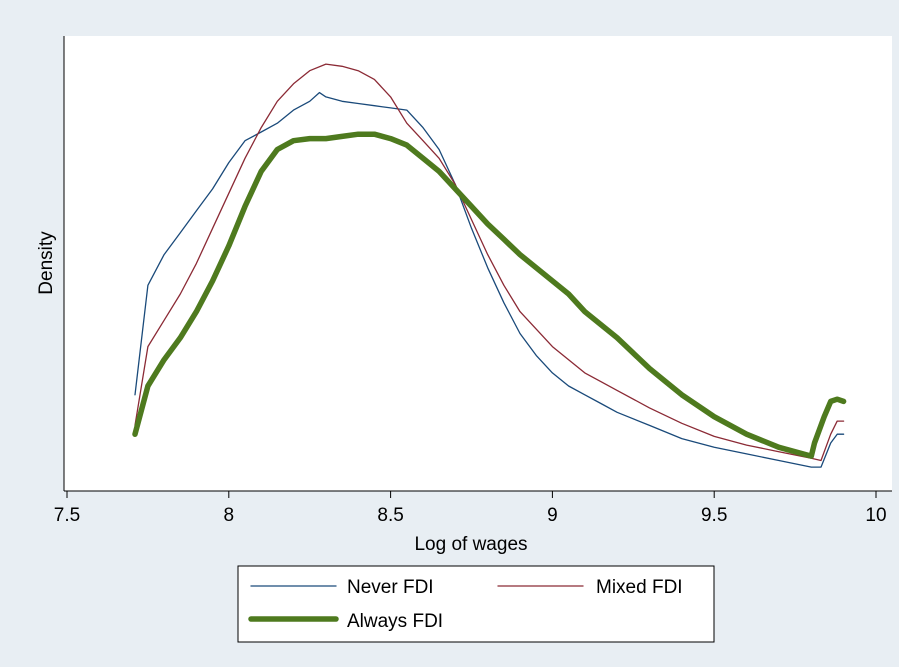  I want to click on x-axis-title: Log of wages, so click(470, 544).